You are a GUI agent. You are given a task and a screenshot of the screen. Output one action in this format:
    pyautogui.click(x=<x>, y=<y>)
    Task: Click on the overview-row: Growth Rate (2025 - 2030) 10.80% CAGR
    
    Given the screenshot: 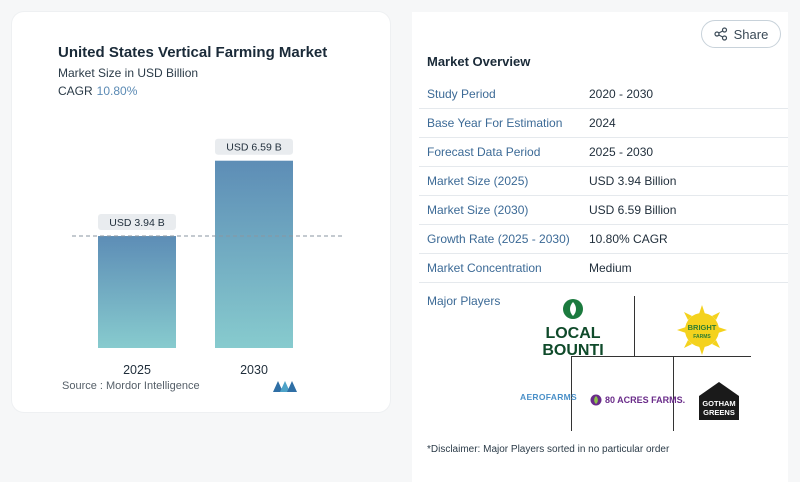 What is the action you would take?
    pyautogui.click(x=603, y=239)
    